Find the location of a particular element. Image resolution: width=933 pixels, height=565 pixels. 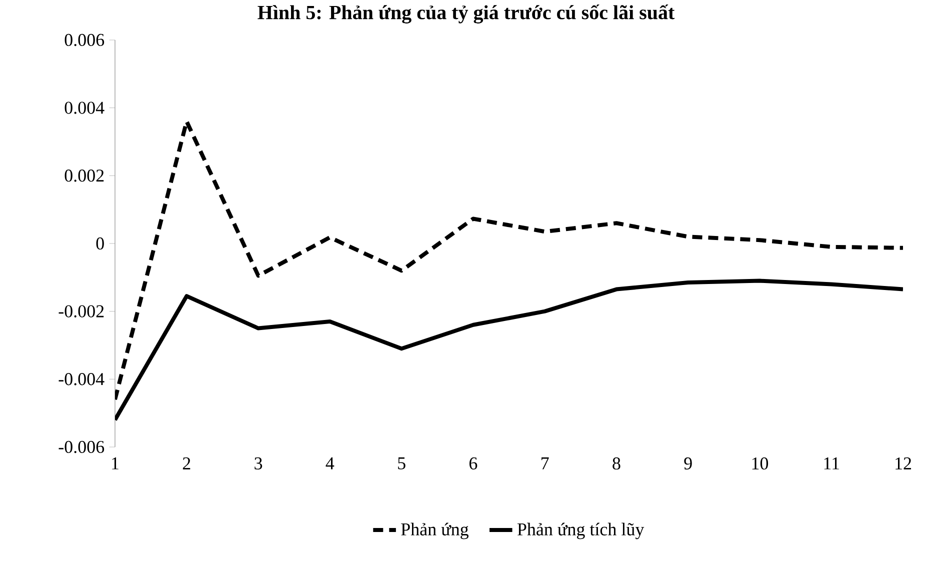

y-tick-label: 0.004 is located at coordinates (84, 108).